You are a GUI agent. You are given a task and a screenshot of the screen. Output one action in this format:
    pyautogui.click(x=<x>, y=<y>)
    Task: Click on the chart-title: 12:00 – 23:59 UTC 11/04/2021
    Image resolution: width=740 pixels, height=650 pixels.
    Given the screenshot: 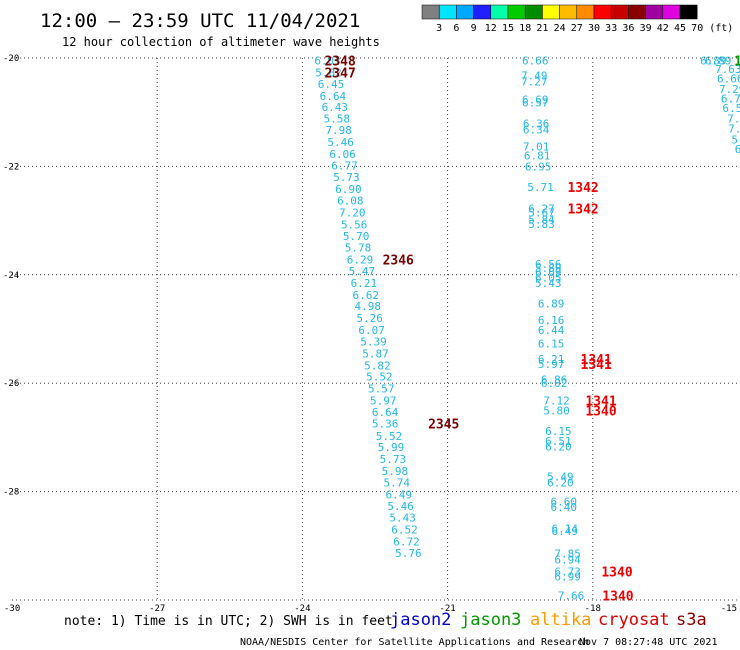 What is the action you would take?
    pyautogui.click(x=200, y=21)
    